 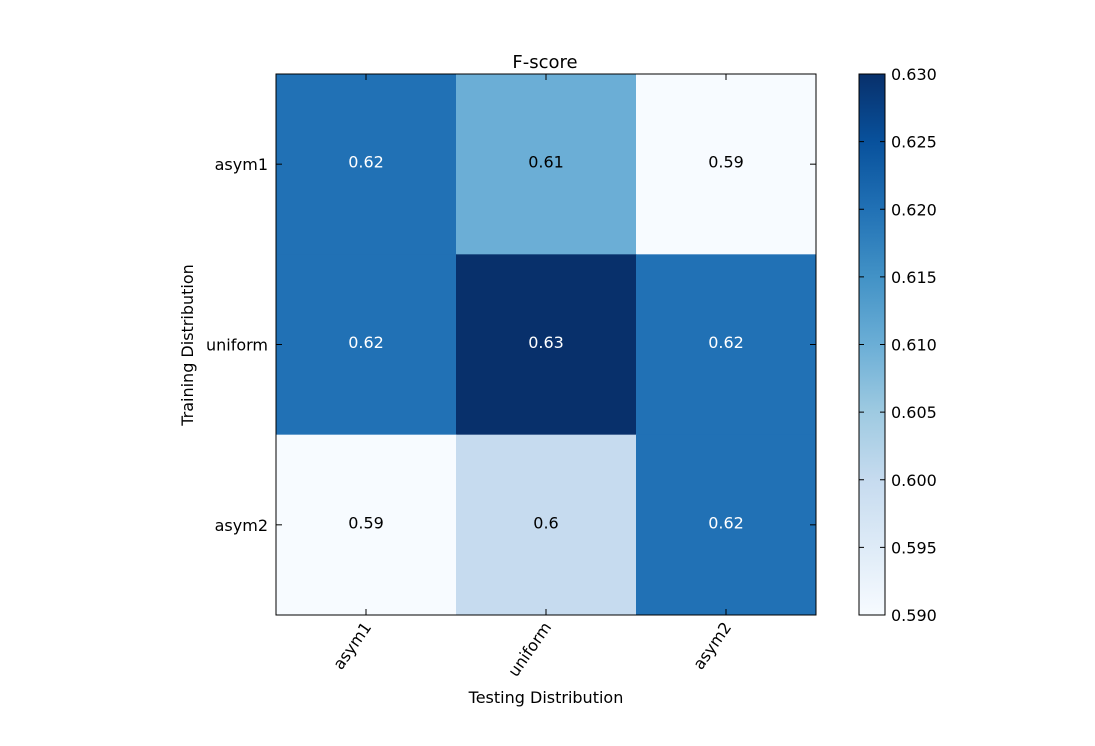 I want to click on x-axis-label: Testing Distribution, so click(x=546, y=697).